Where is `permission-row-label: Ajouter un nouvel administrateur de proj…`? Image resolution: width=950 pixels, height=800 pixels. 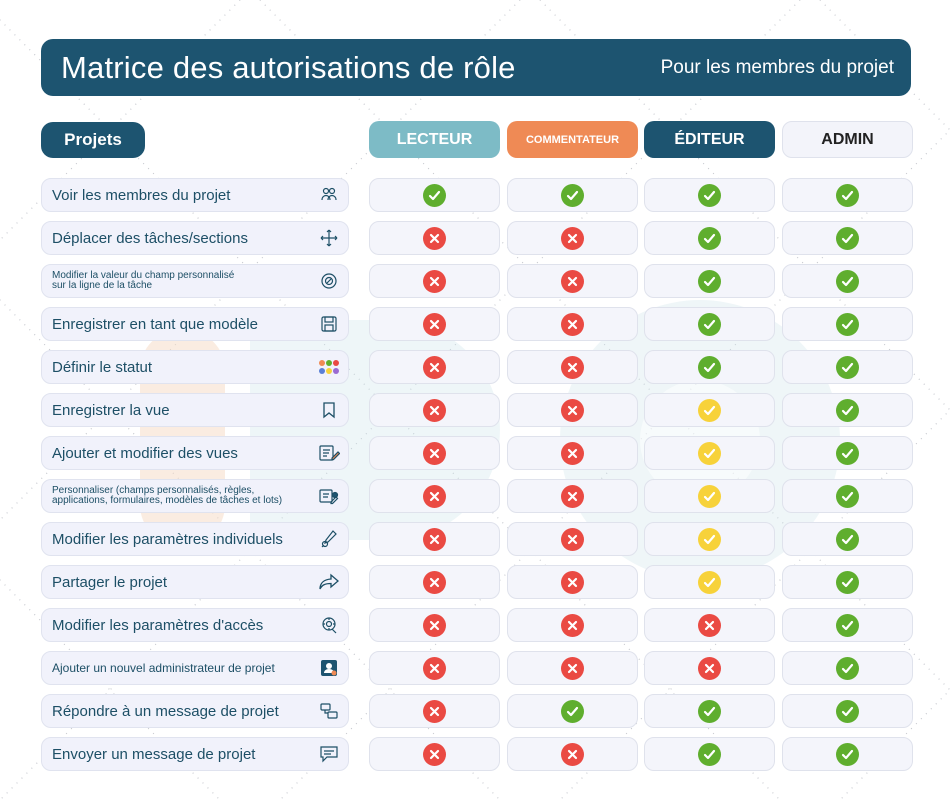
permission-row-label: Ajouter un nouvel administrateur de proj… is located at coordinates (195, 668).